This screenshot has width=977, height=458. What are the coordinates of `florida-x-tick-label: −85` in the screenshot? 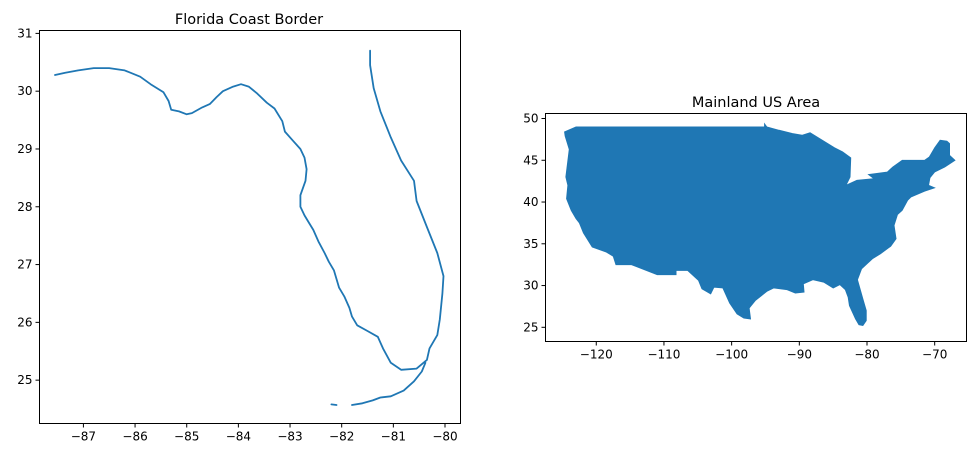 It's located at (186, 437).